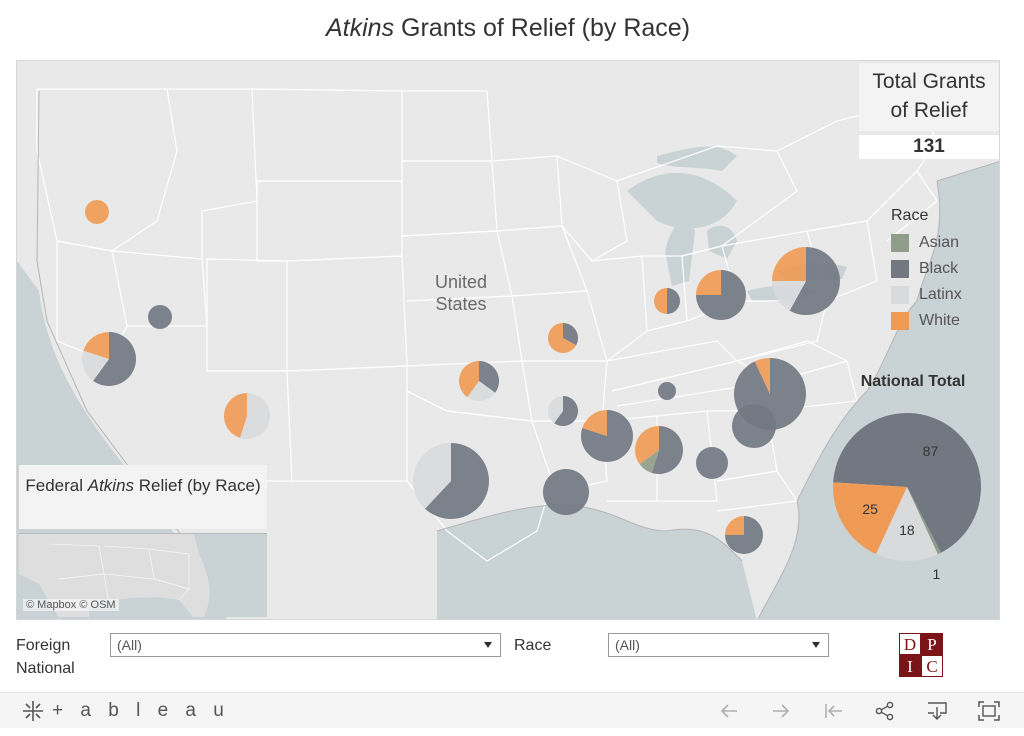 The height and width of the screenshot is (736, 1024). Describe the element at coordinates (141, 710) in the screenshot. I see `tableau-wordmark: + a b l e a u` at that location.